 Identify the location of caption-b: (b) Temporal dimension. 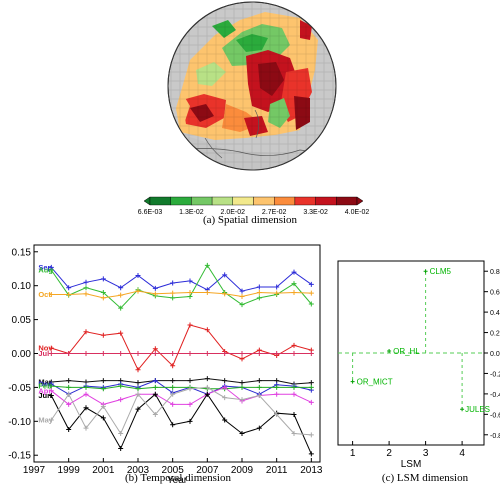
(178, 478).